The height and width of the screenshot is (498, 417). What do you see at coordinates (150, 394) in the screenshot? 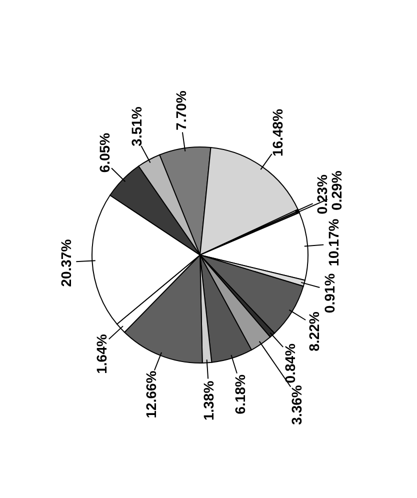
I see `data-label: 12.66%` at bounding box center [150, 394].